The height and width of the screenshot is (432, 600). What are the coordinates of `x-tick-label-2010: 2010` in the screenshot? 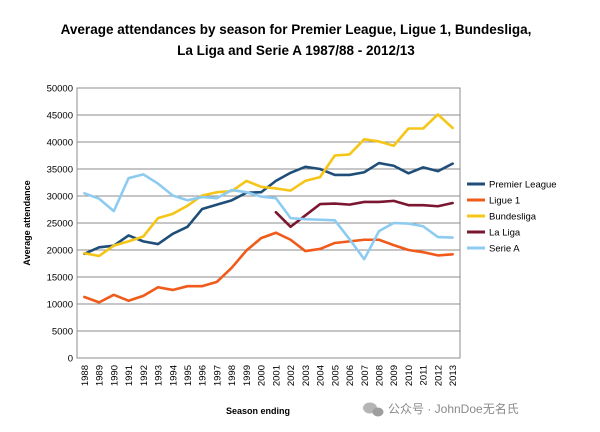 It's located at (409, 375).